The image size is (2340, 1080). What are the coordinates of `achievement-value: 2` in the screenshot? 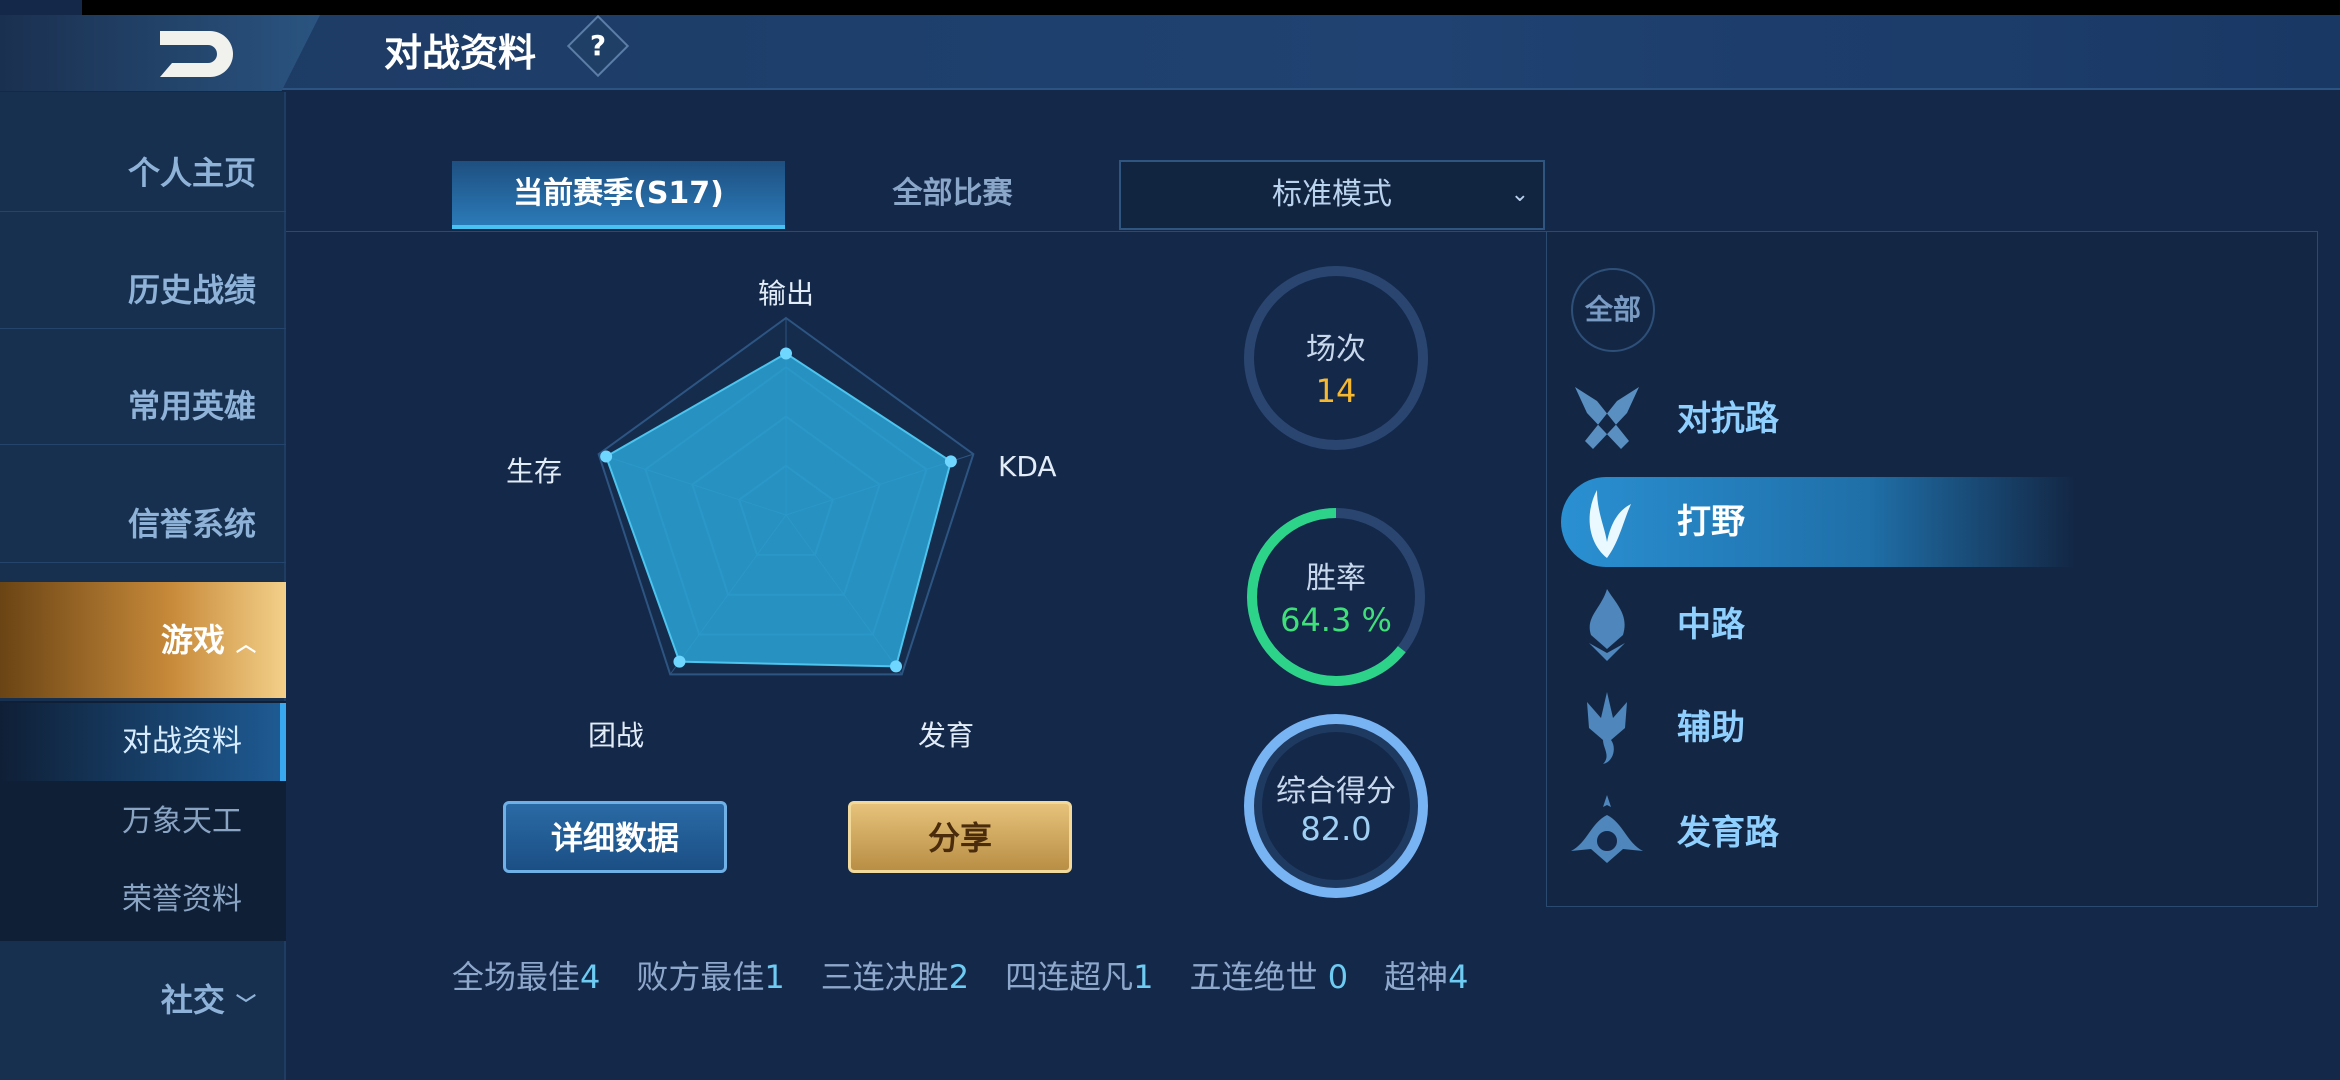 It's located at (959, 977).